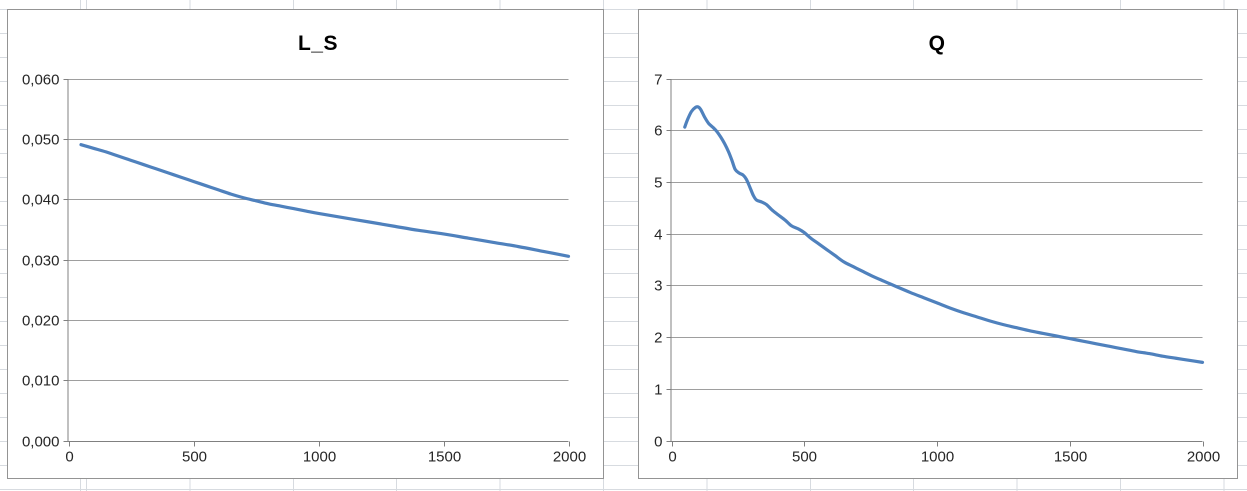  Describe the element at coordinates (41, 381) in the screenshot. I see `y-tick-label: 0,010` at that location.